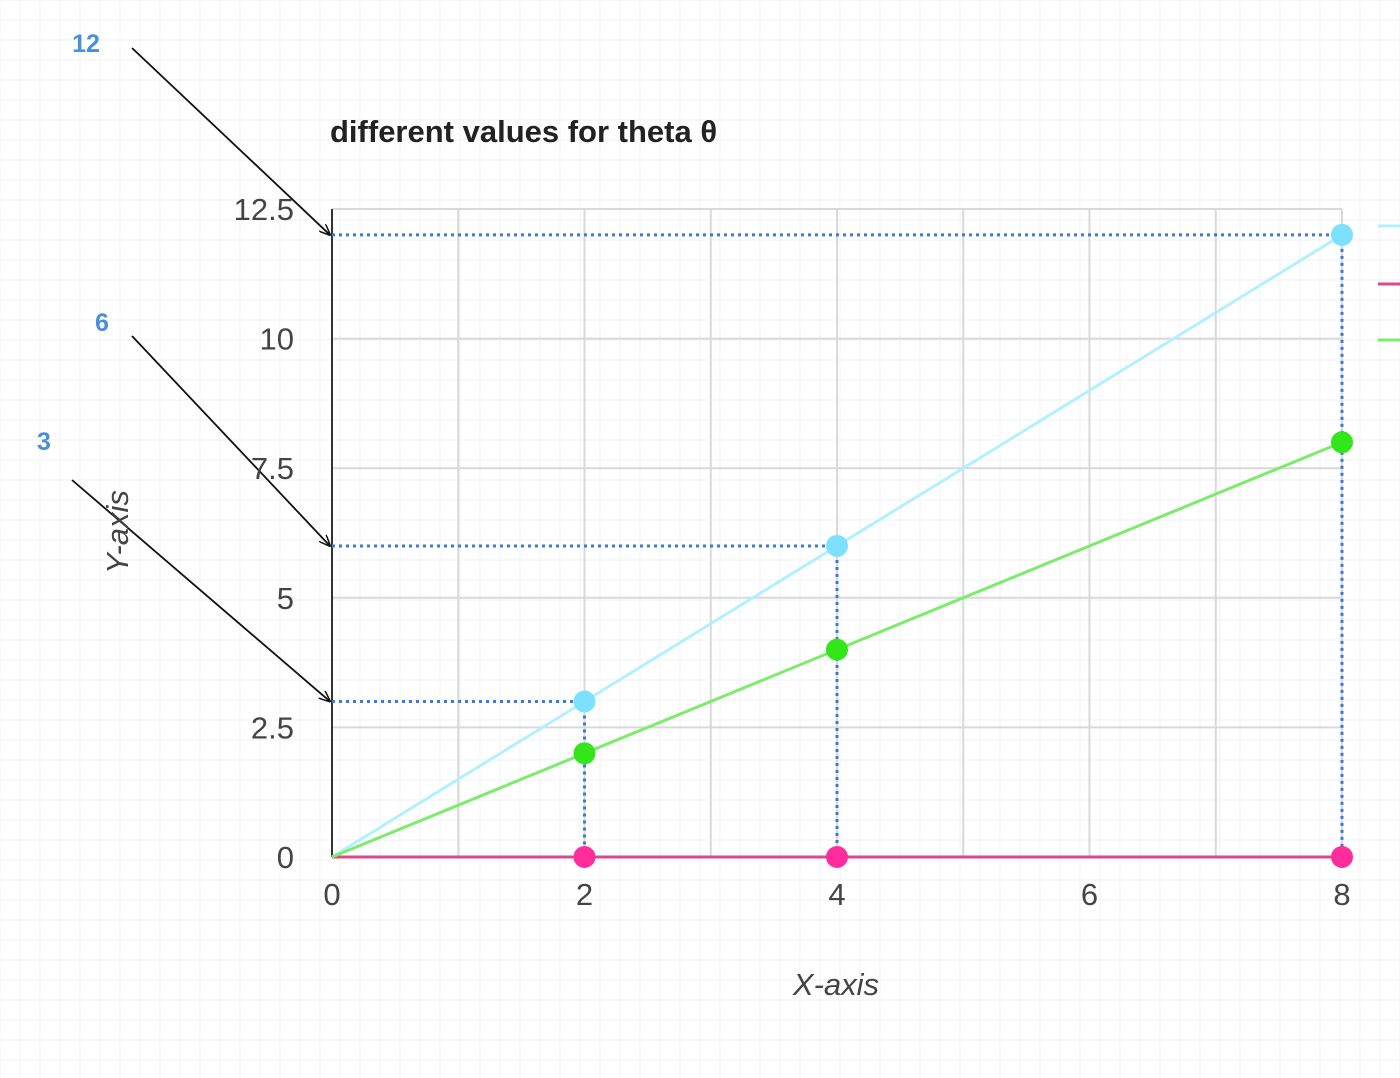 The height and width of the screenshot is (1078, 1400). I want to click on y-tick-label: 7.5, so click(272, 468).